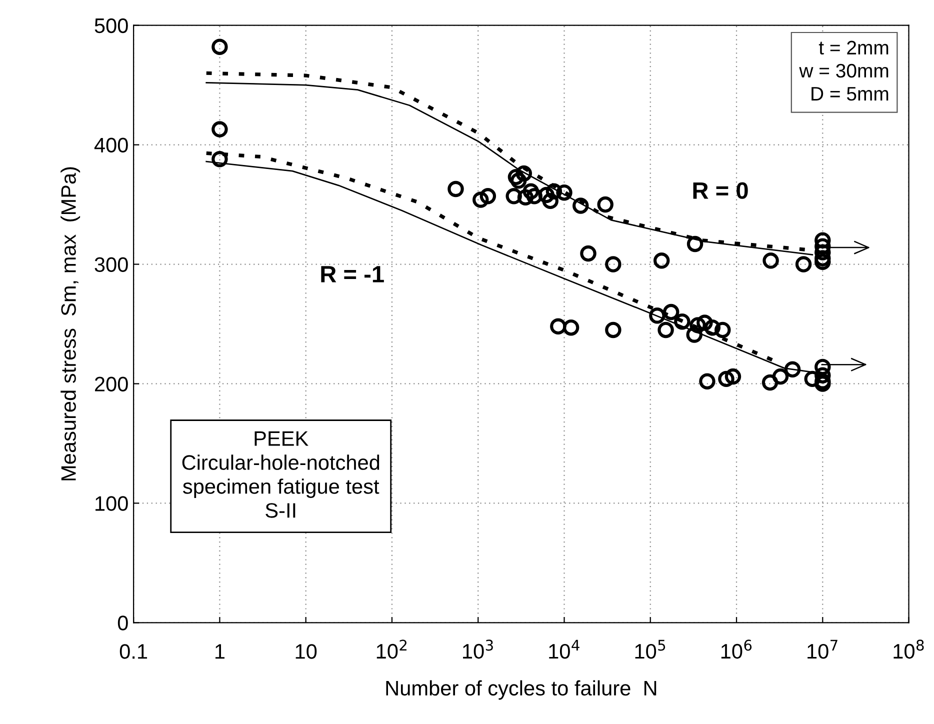 The height and width of the screenshot is (724, 934). What do you see at coordinates (123, 623) in the screenshot?
I see `y-tick-label: 0` at bounding box center [123, 623].